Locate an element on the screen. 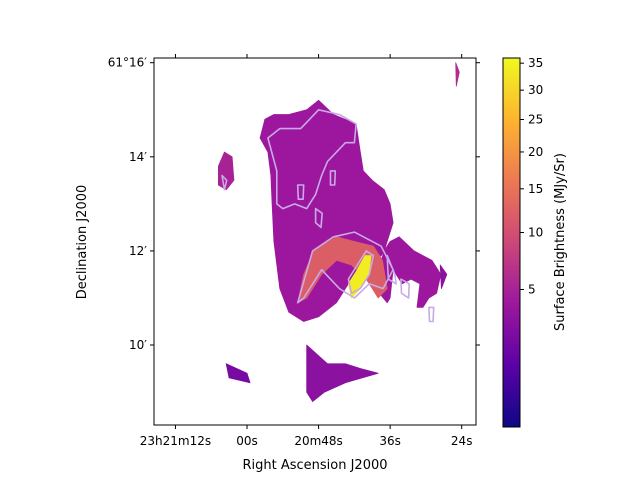  colorbar-tick-label: 30 is located at coordinates (535, 90).